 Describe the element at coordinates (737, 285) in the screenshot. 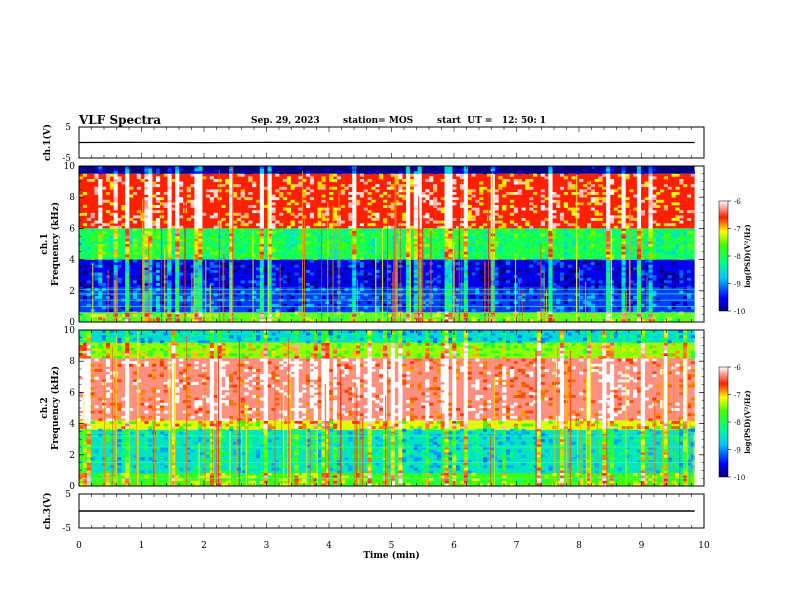

I see `colorbar-tick-label: -9` at that location.